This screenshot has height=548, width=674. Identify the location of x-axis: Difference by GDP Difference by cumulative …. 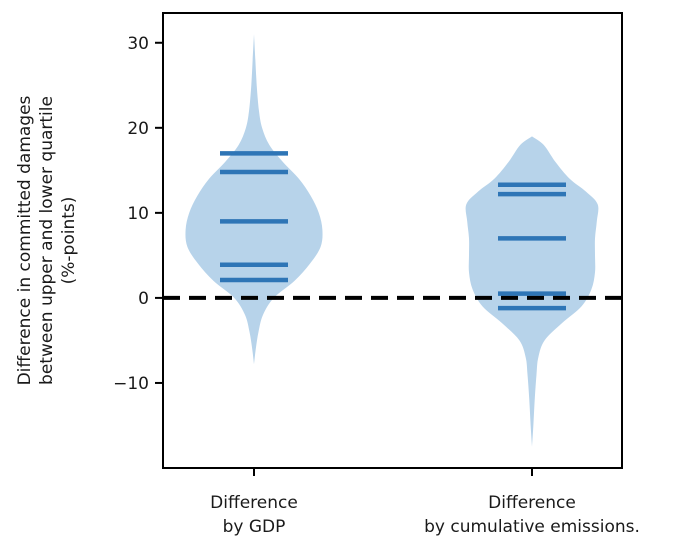
(425, 502).